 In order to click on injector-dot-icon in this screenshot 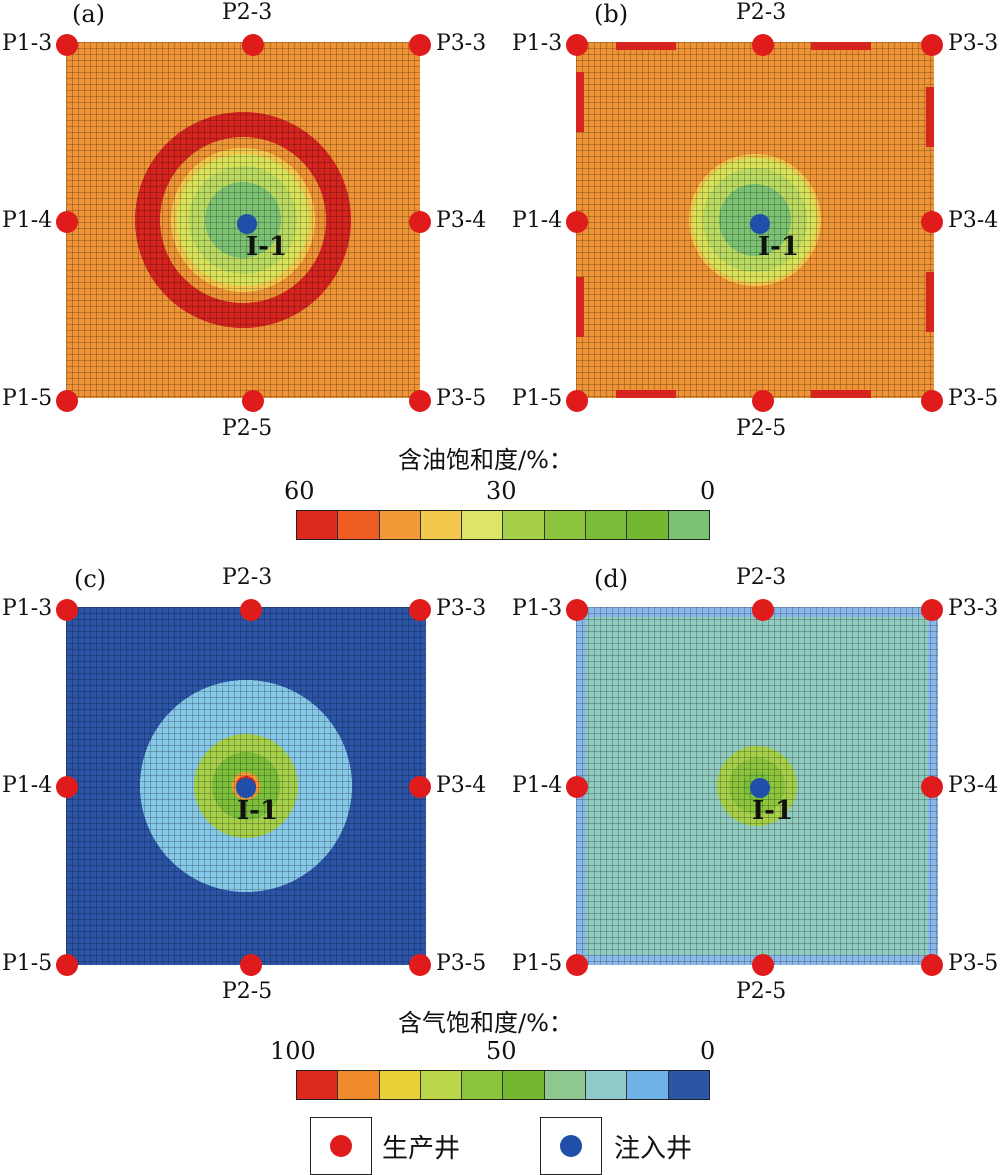, I will do `click(571, 1146)`.